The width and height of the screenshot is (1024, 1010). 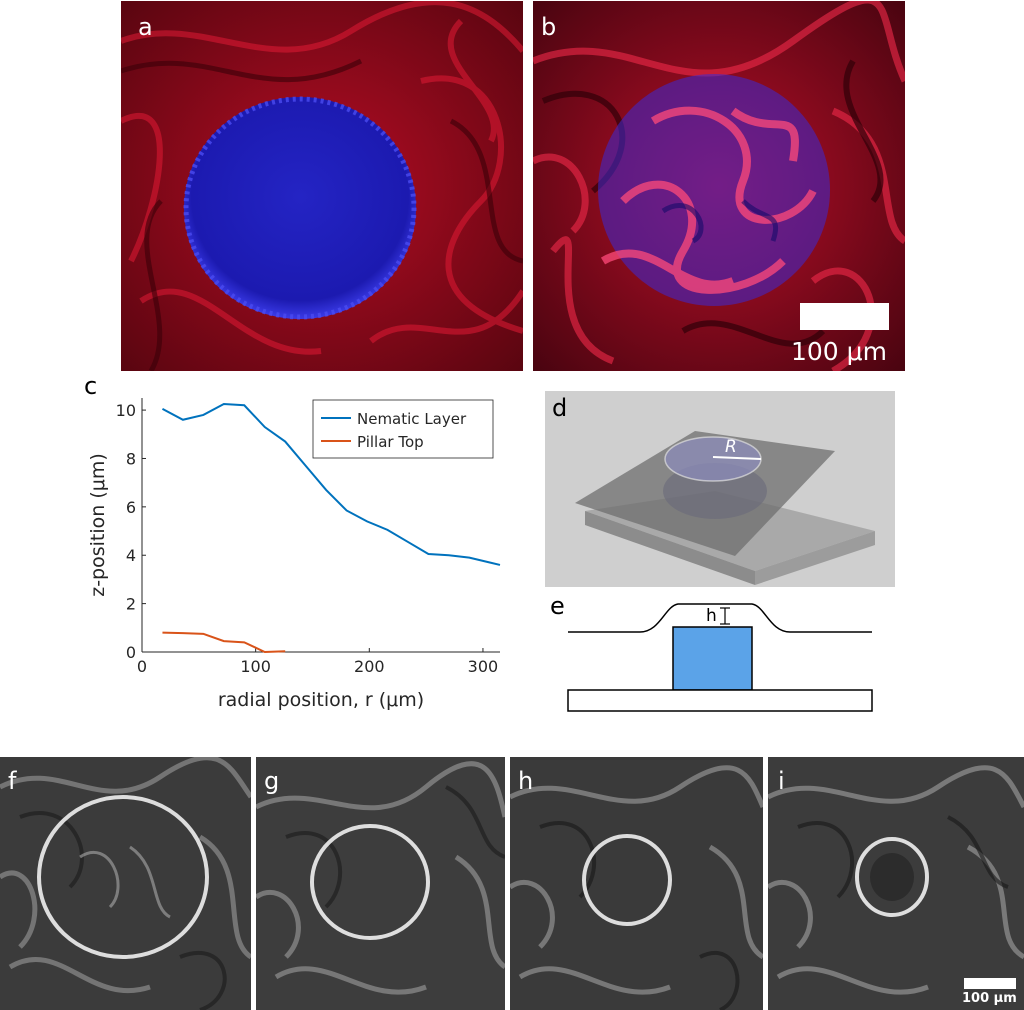 What do you see at coordinates (322, 186) in the screenshot?
I see `panel-a-image: a` at bounding box center [322, 186].